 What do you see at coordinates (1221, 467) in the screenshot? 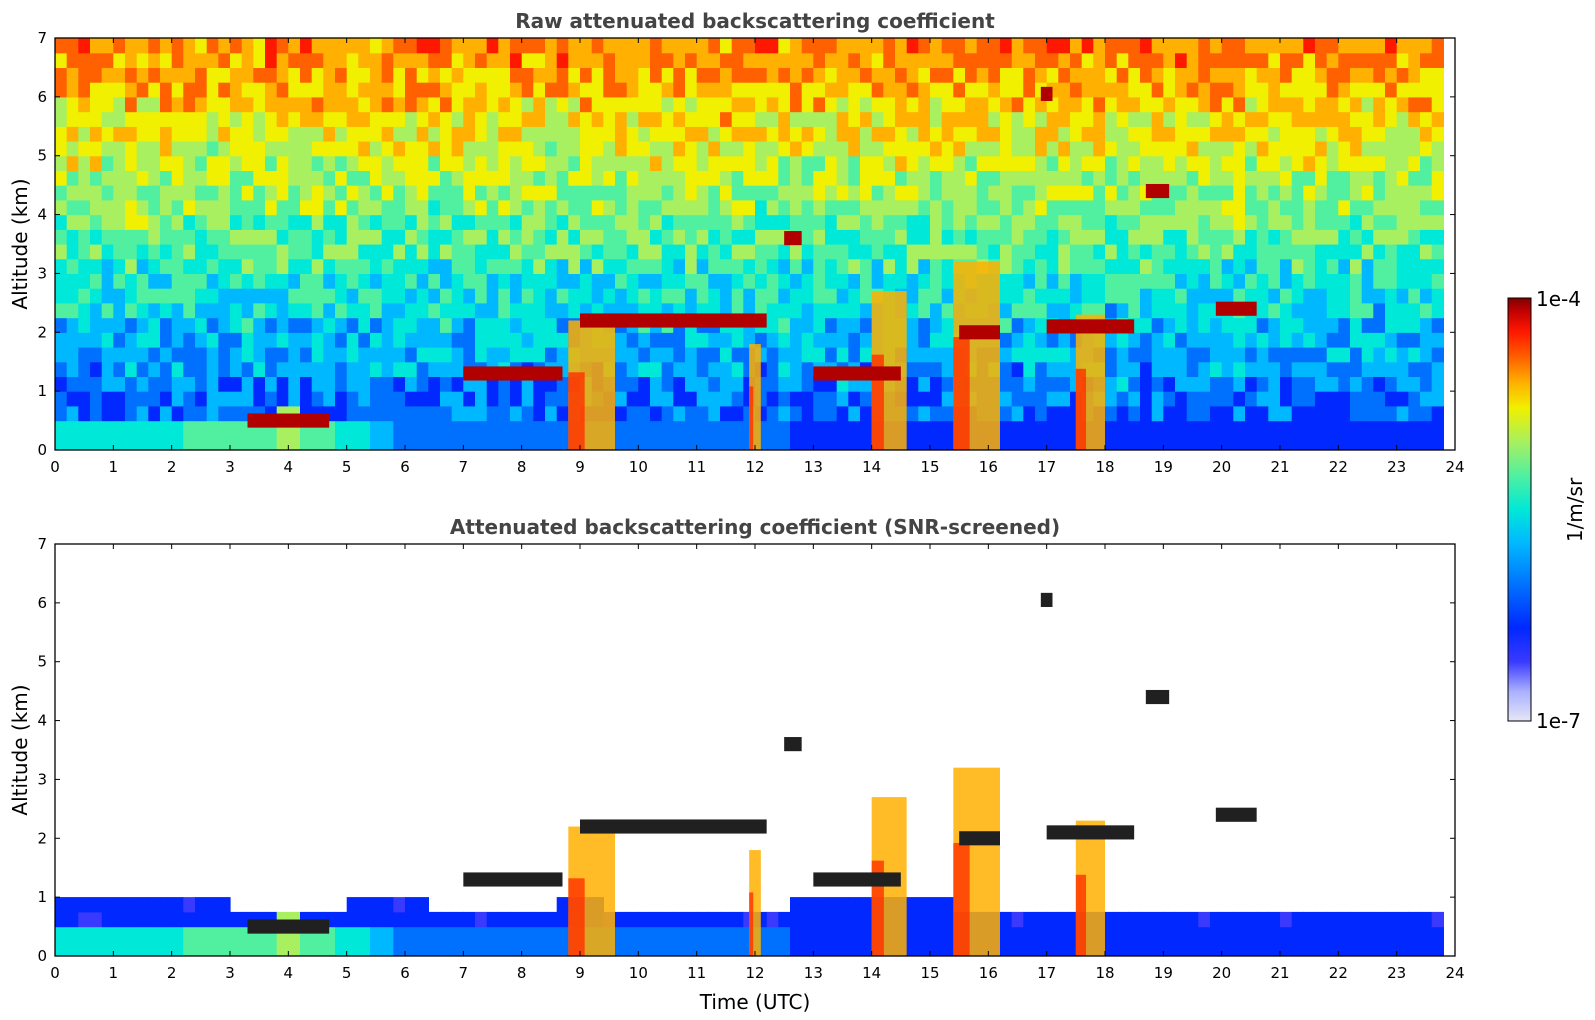
I see `x-tick-label: 20` at bounding box center [1221, 467].